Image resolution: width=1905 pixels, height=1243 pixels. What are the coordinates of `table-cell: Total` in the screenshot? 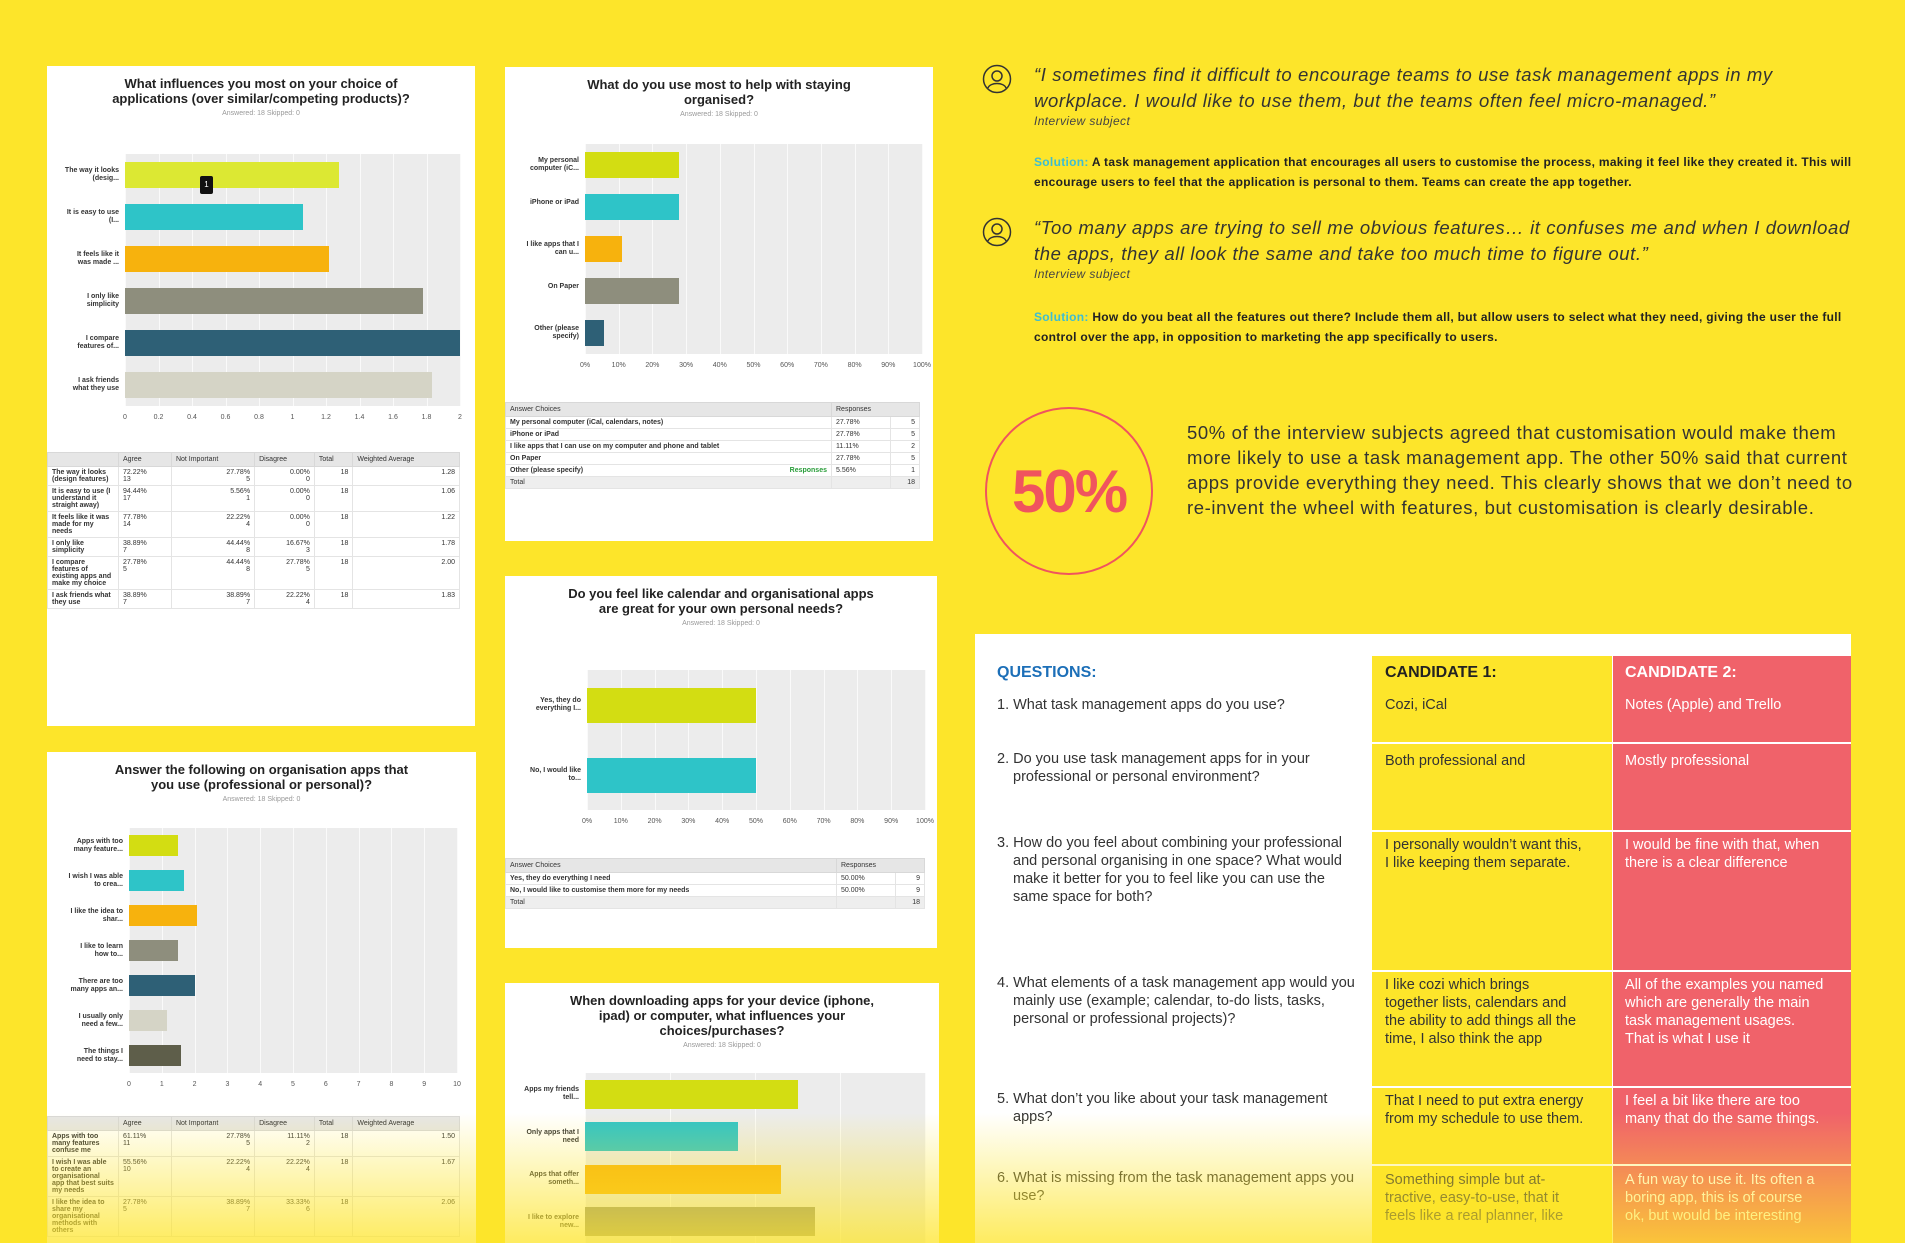 It's located at (671, 902).